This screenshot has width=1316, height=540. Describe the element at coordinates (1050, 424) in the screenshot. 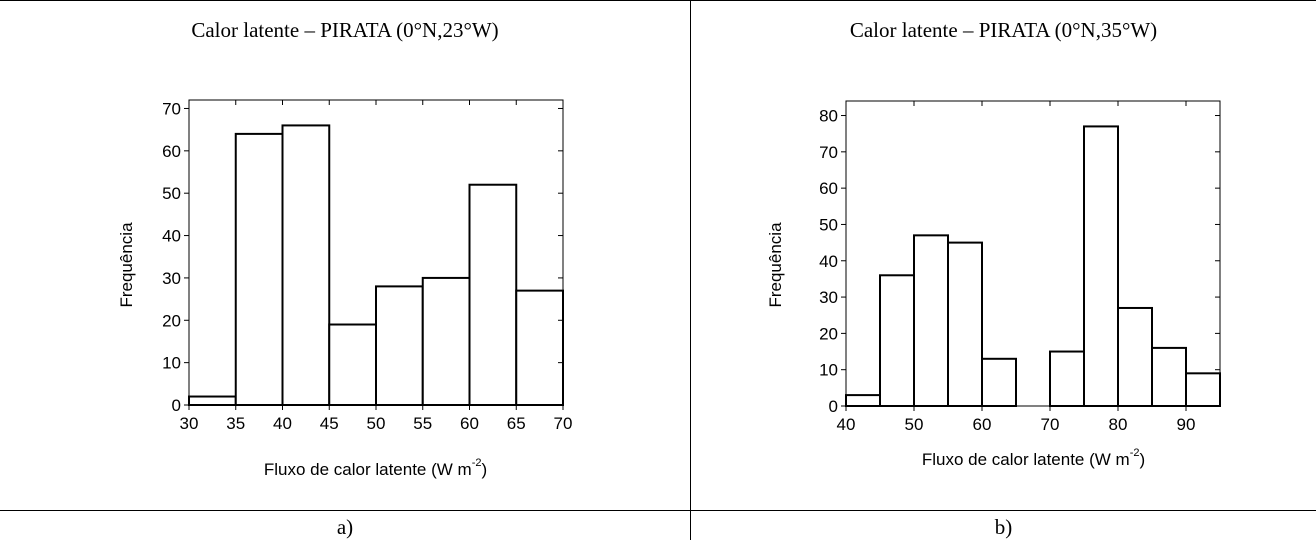

I see `hist-b-xtick-label: 70` at that location.